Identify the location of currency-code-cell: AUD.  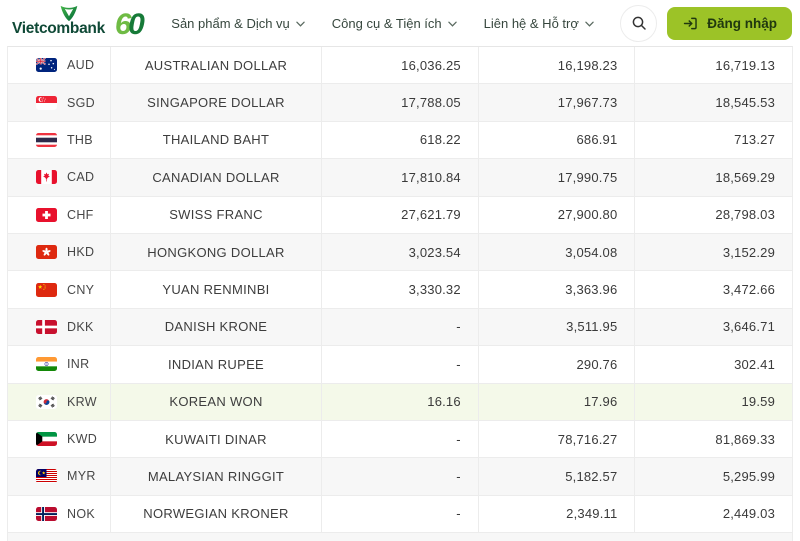
(59, 65).